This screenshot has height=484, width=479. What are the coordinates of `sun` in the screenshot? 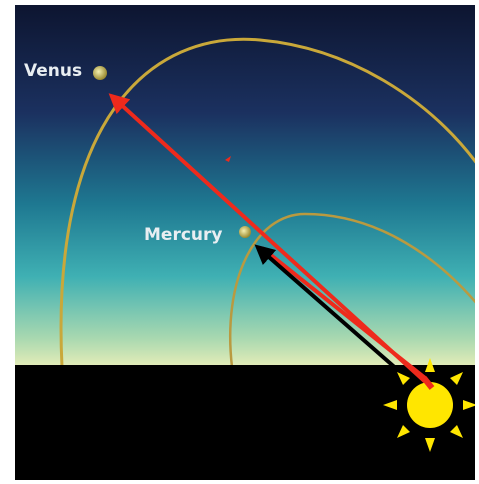 It's located at (429, 405).